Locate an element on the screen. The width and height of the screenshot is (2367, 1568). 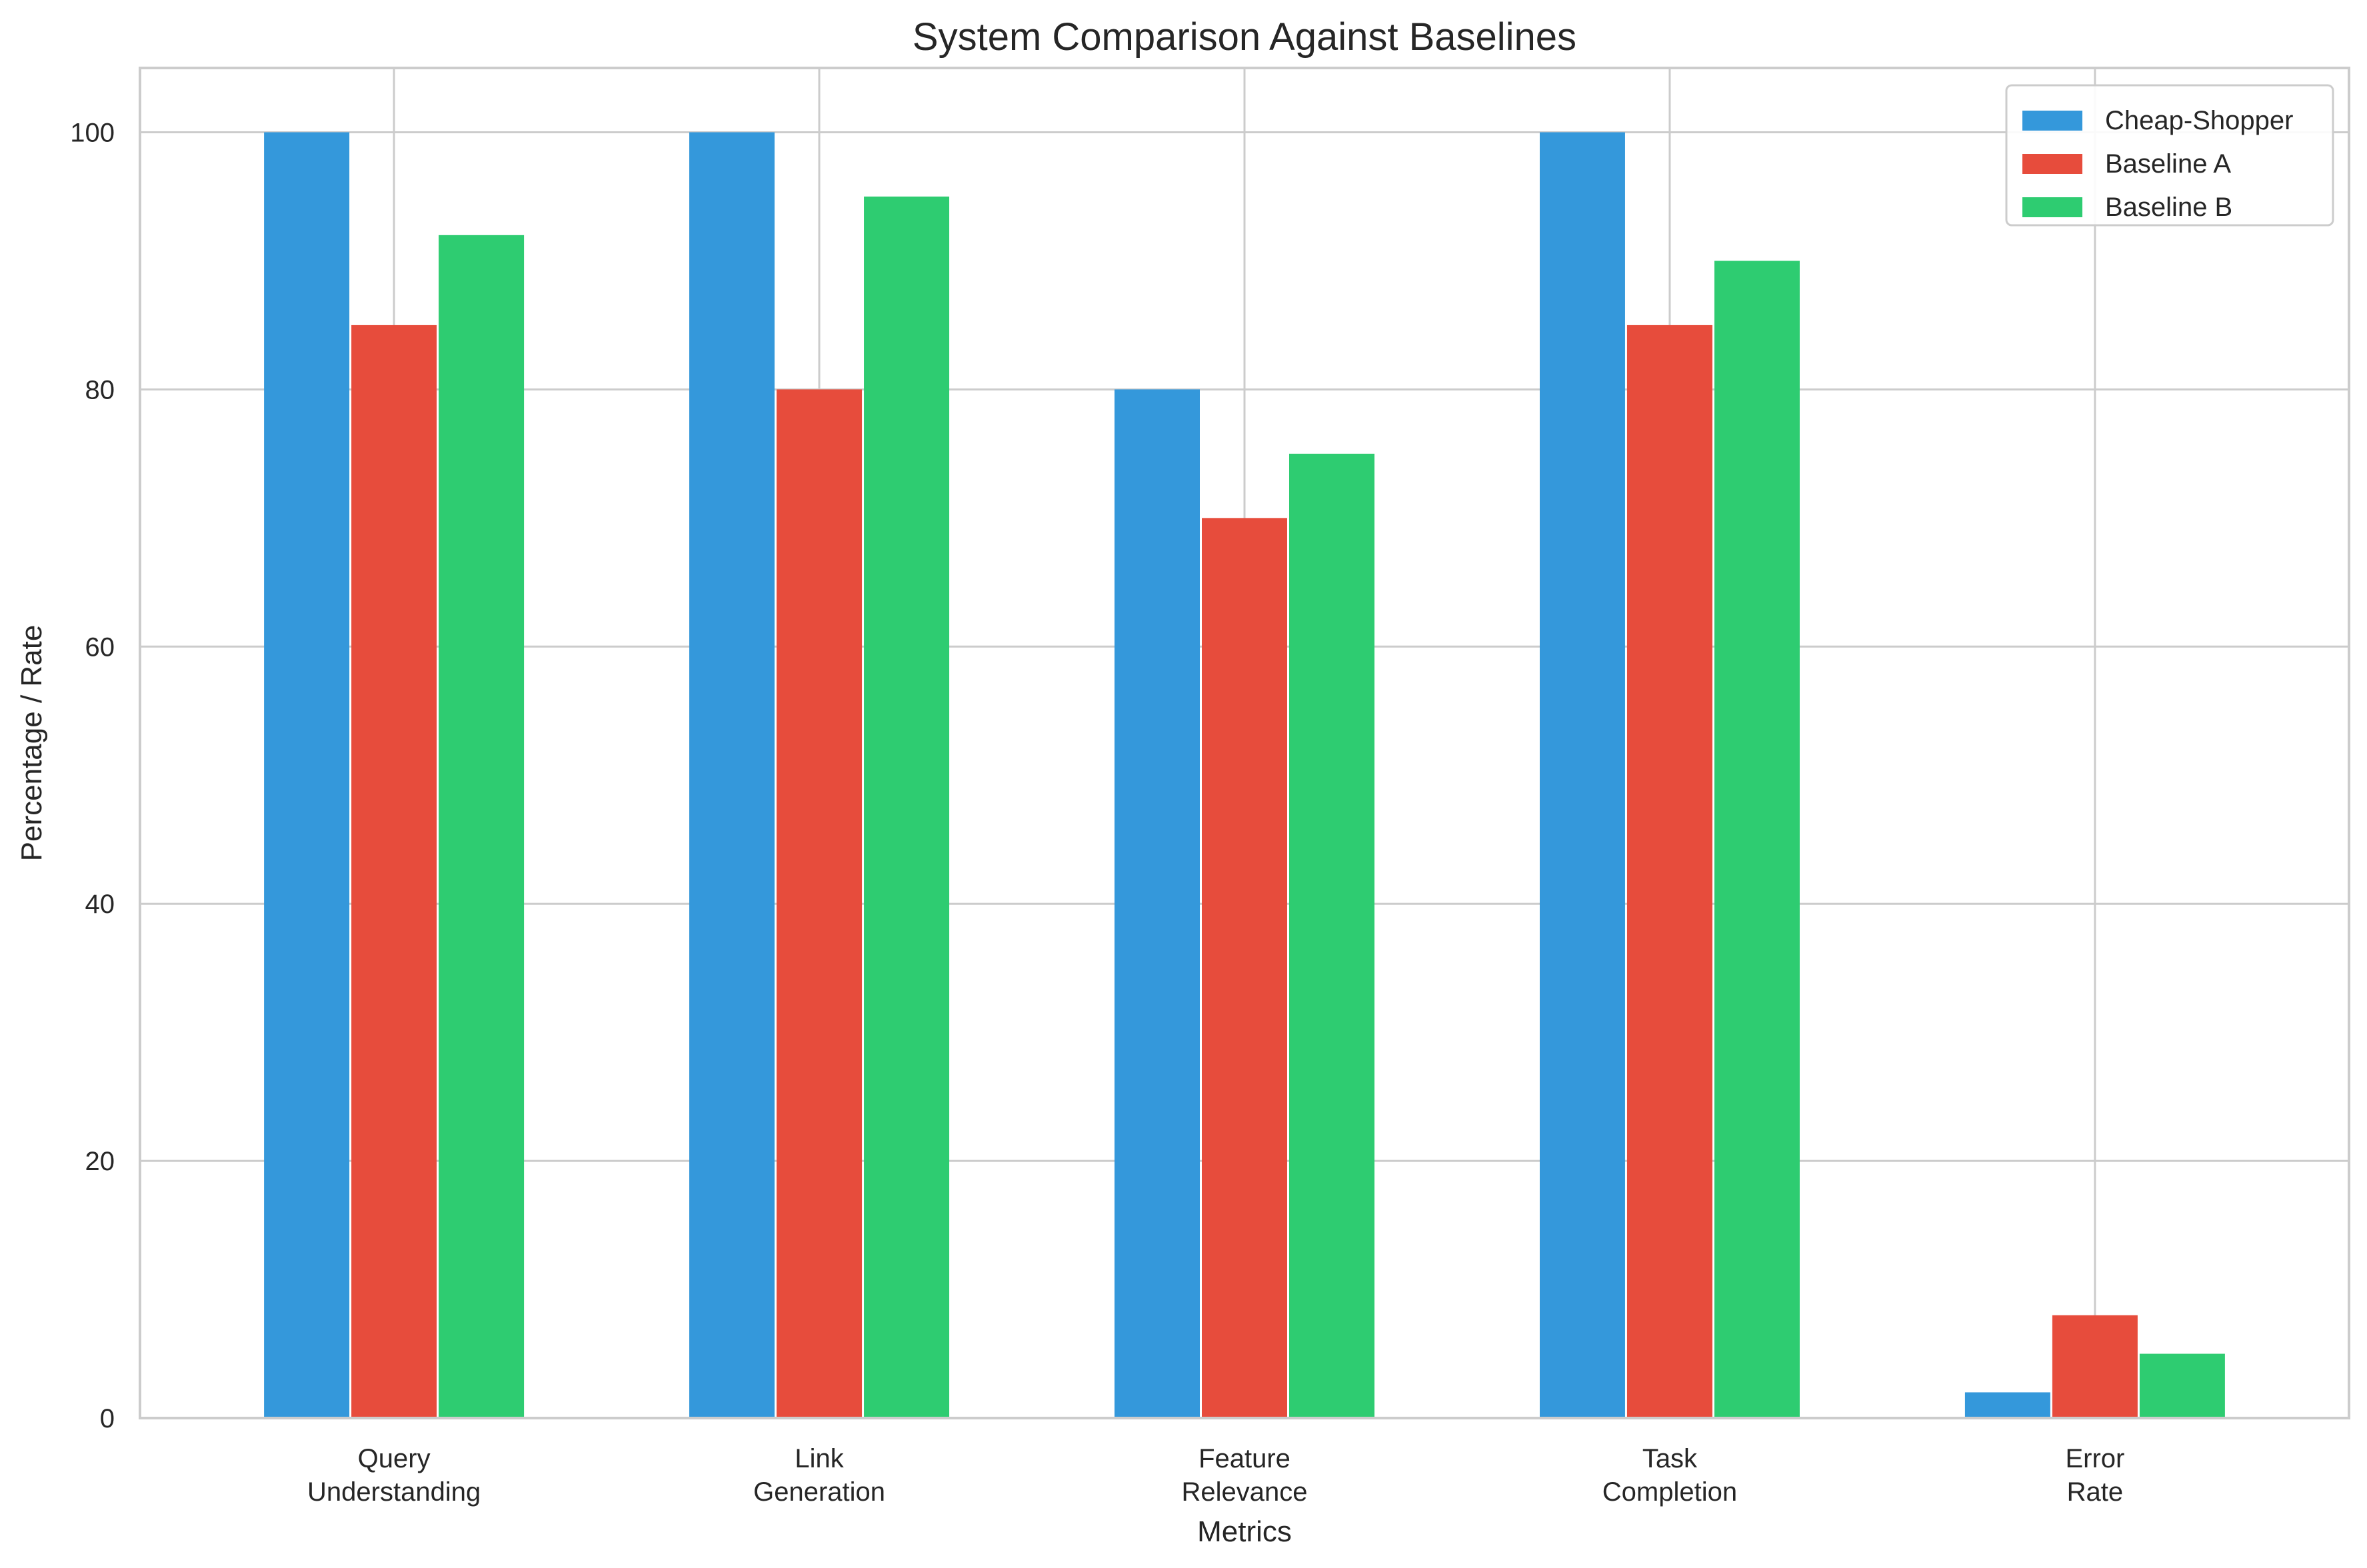
legend-label: Baseline A is located at coordinates (2168, 164).